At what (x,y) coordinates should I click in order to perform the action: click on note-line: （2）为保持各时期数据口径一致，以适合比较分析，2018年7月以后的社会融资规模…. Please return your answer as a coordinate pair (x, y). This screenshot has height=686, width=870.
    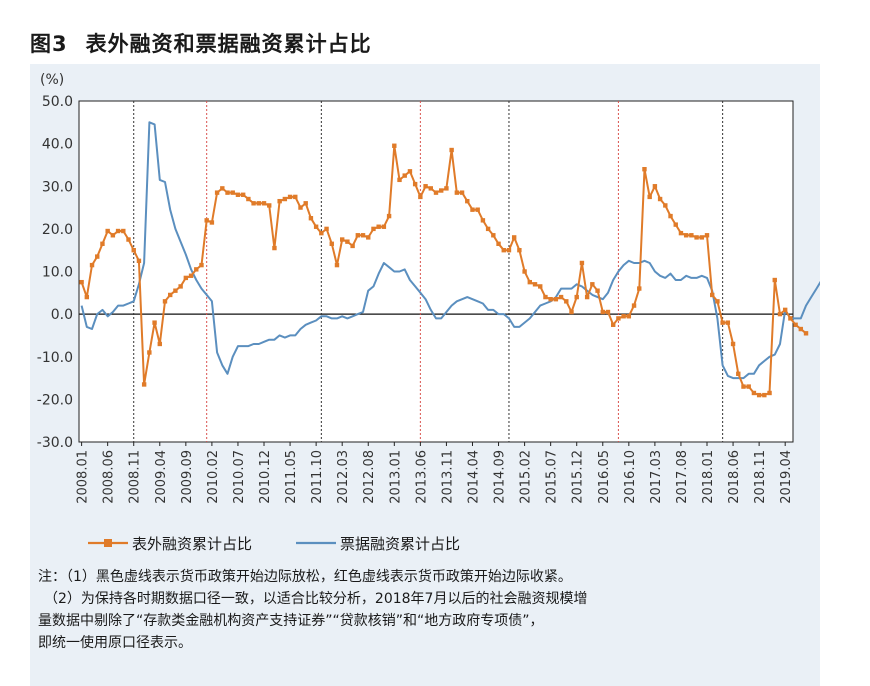
    Looking at the image, I should click on (316, 599).